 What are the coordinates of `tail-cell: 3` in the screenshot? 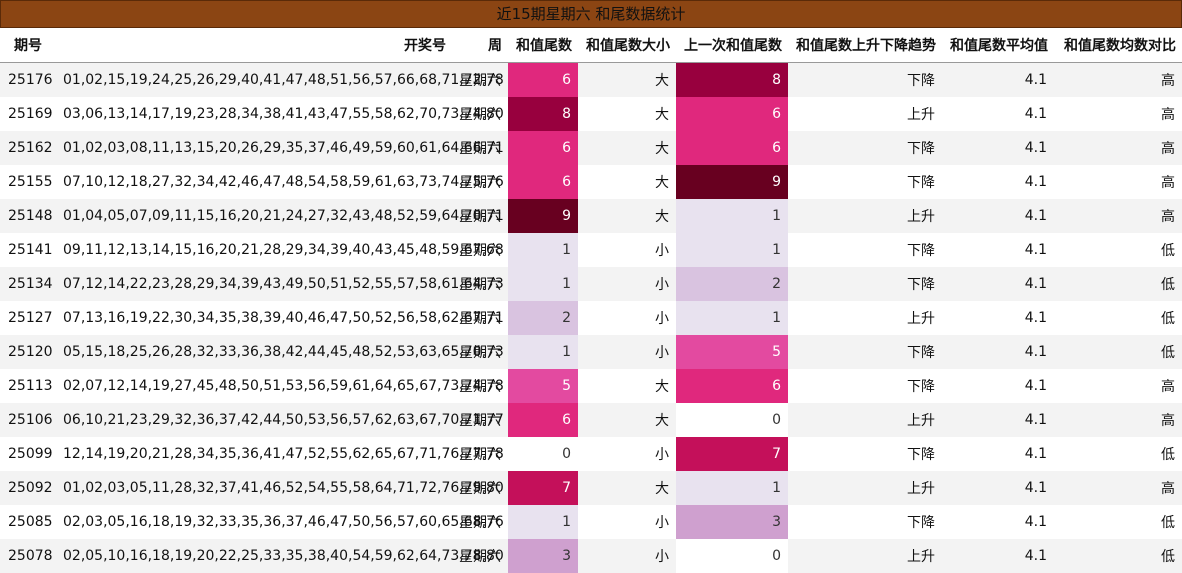 It's located at (543, 556).